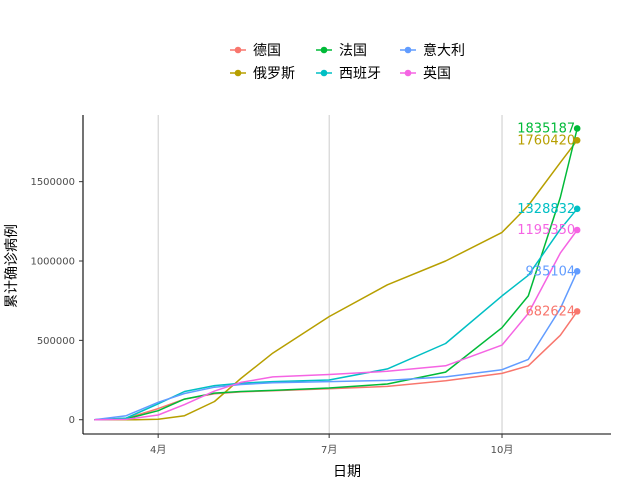  Describe the element at coordinates (502, 450) in the screenshot. I see `x-tick-label: 10月` at that location.